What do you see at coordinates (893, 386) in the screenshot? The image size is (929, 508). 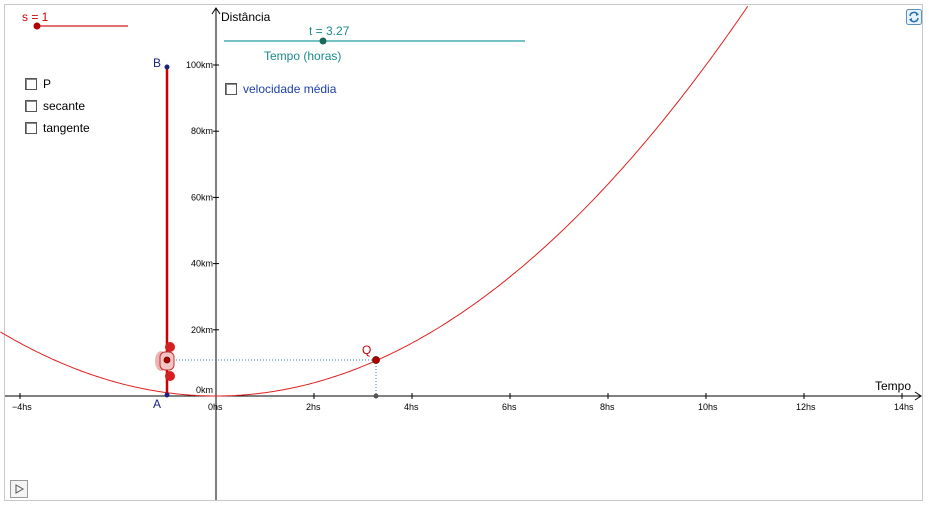 I see `x-axis-label: Tempo` at bounding box center [893, 386].